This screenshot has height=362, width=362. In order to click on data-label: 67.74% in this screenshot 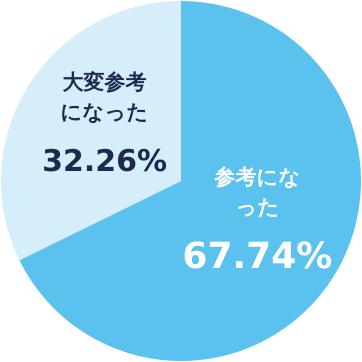, I will do `click(257, 256)`.